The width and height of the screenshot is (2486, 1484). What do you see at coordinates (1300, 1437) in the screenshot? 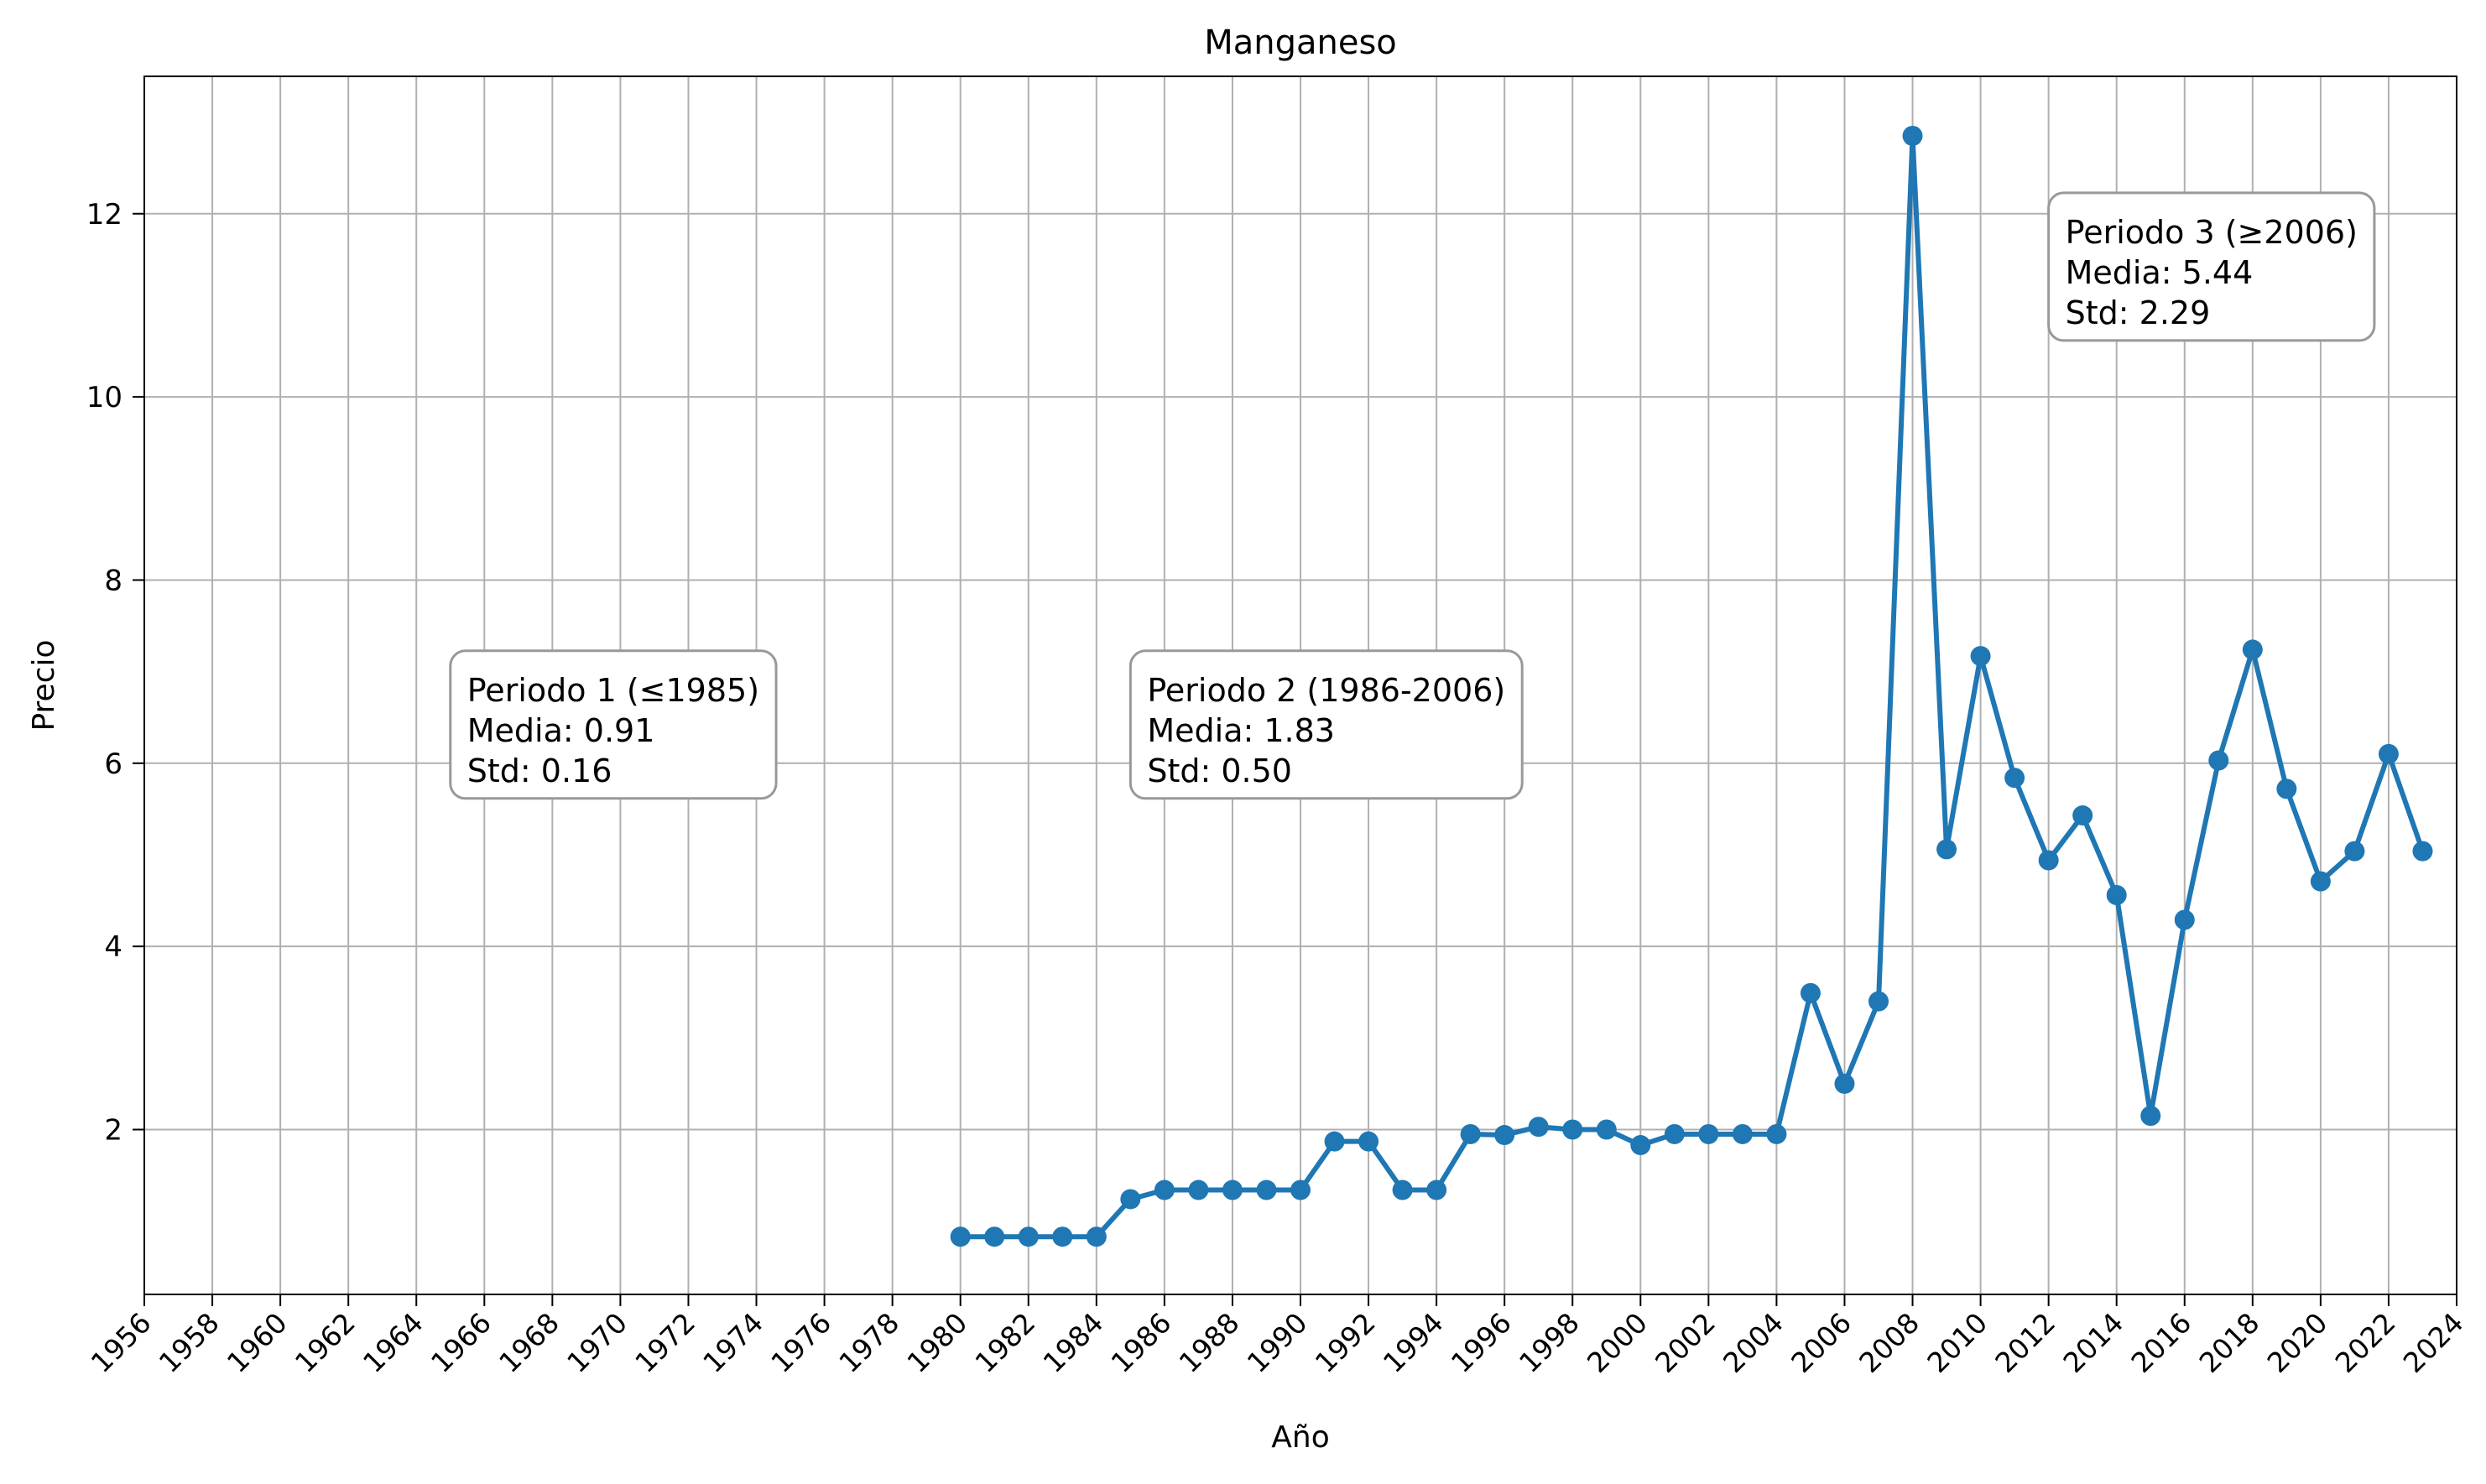
I see `x-axis-label: Año` at bounding box center [1300, 1437].